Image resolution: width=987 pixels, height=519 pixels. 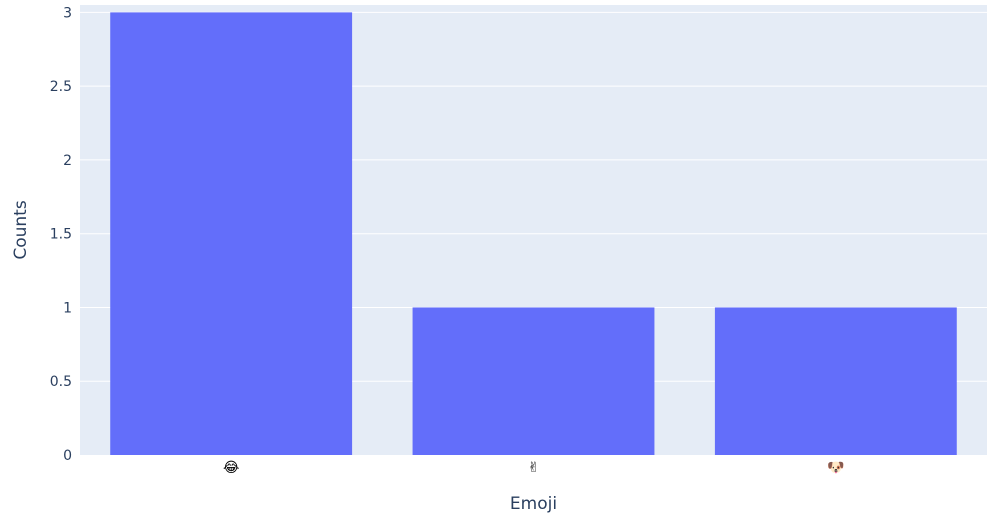 I want to click on x-tick-labels: 😂 ✌ 🐶, so click(x=534, y=468).